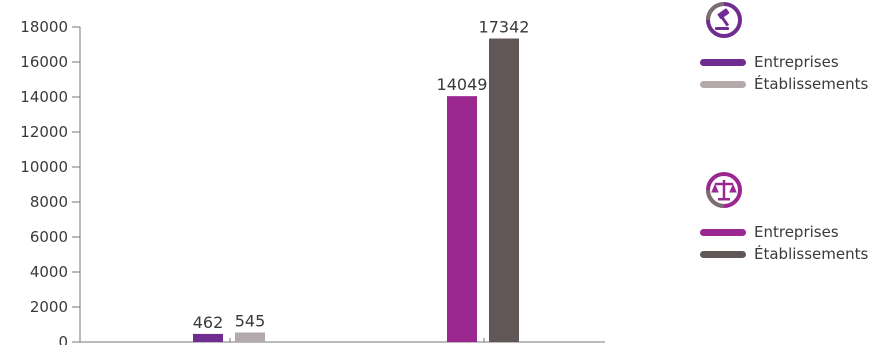 The width and height of the screenshot is (884, 345). Describe the element at coordinates (250, 320) in the screenshot. I see `bar-value-label: 545` at that location.